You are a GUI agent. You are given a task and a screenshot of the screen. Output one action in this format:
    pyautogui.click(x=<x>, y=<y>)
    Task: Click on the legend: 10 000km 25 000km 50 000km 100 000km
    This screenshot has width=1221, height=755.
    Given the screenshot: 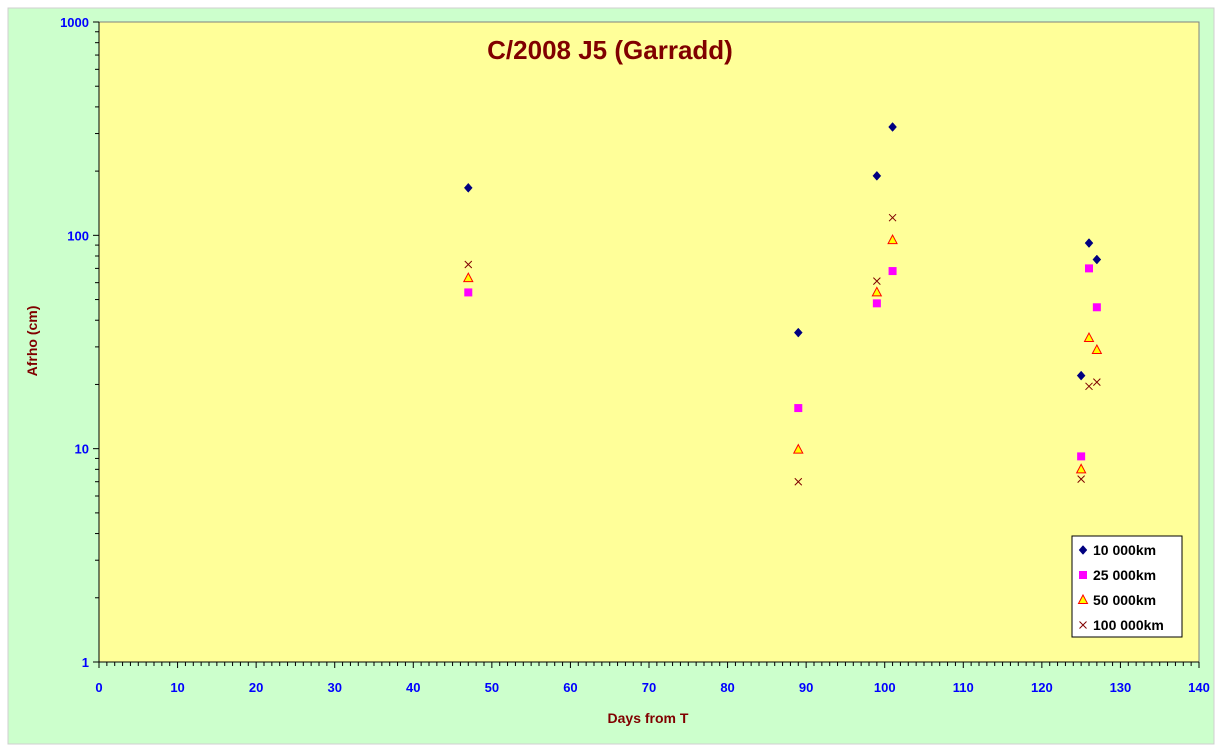 What is the action you would take?
    pyautogui.click(x=1127, y=586)
    